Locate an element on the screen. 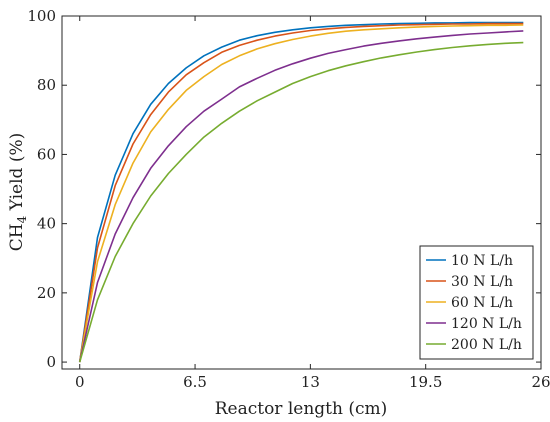 The image size is (550, 422). x-tick-label: 26 is located at coordinates (540, 382).